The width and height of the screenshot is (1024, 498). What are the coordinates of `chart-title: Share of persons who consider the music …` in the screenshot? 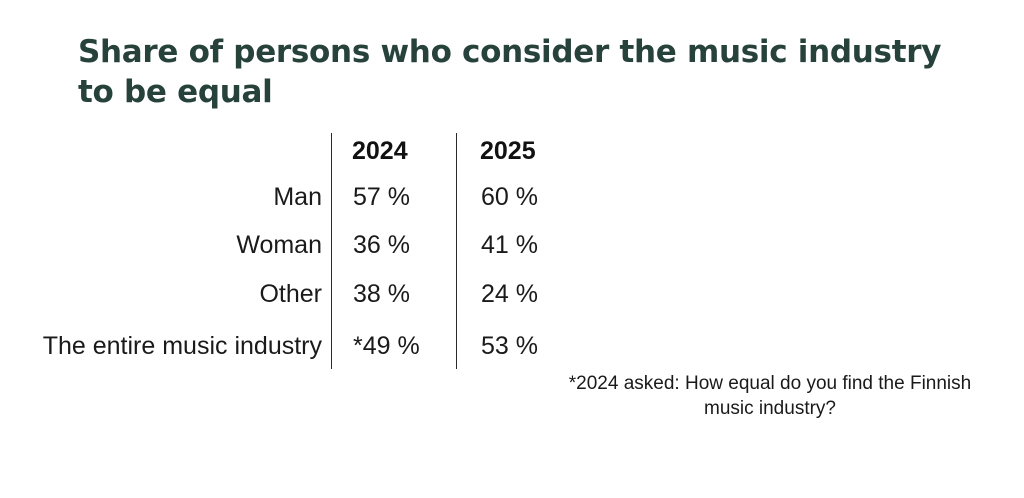 It's located at (510, 72).